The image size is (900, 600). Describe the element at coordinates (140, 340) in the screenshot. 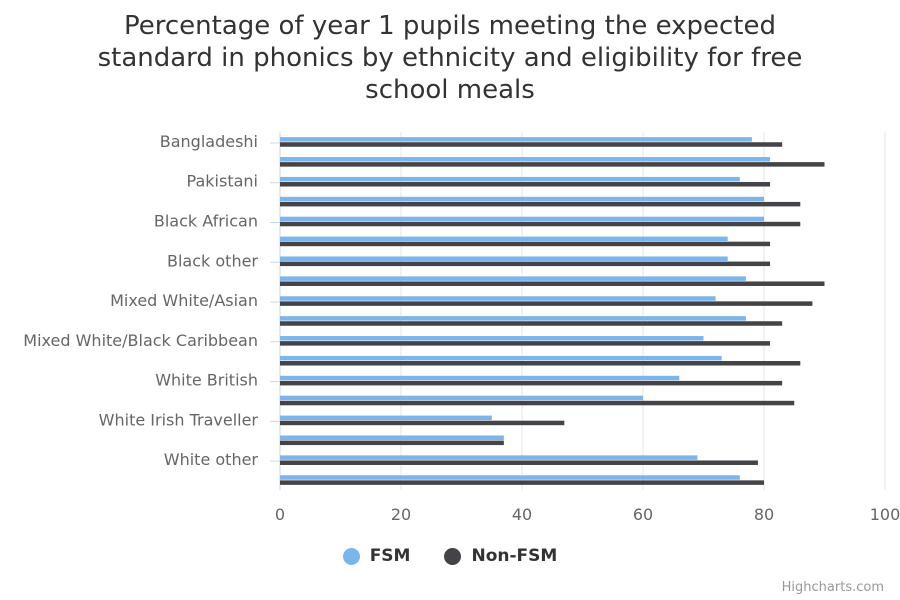

I see `y-axis-label-10: Mixed White/Black Caribbean` at that location.